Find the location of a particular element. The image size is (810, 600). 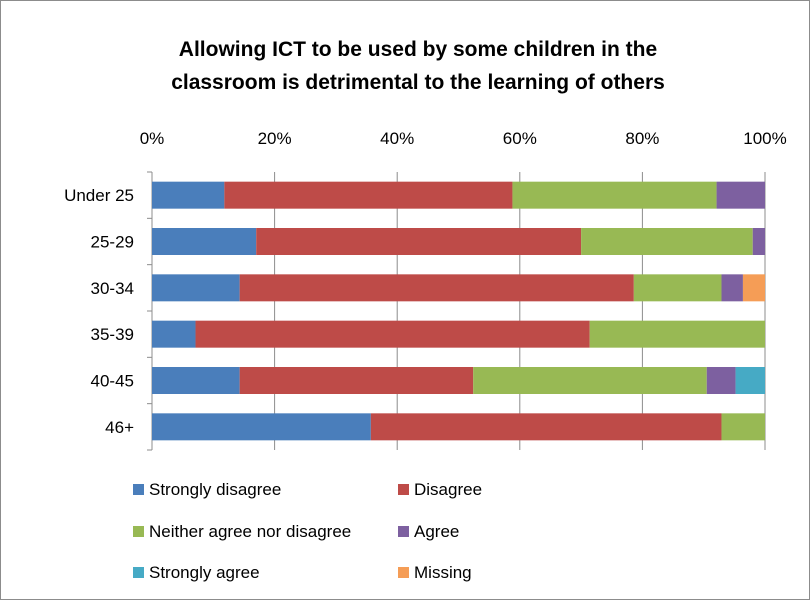

category-label: 25-29 is located at coordinates (112, 242).